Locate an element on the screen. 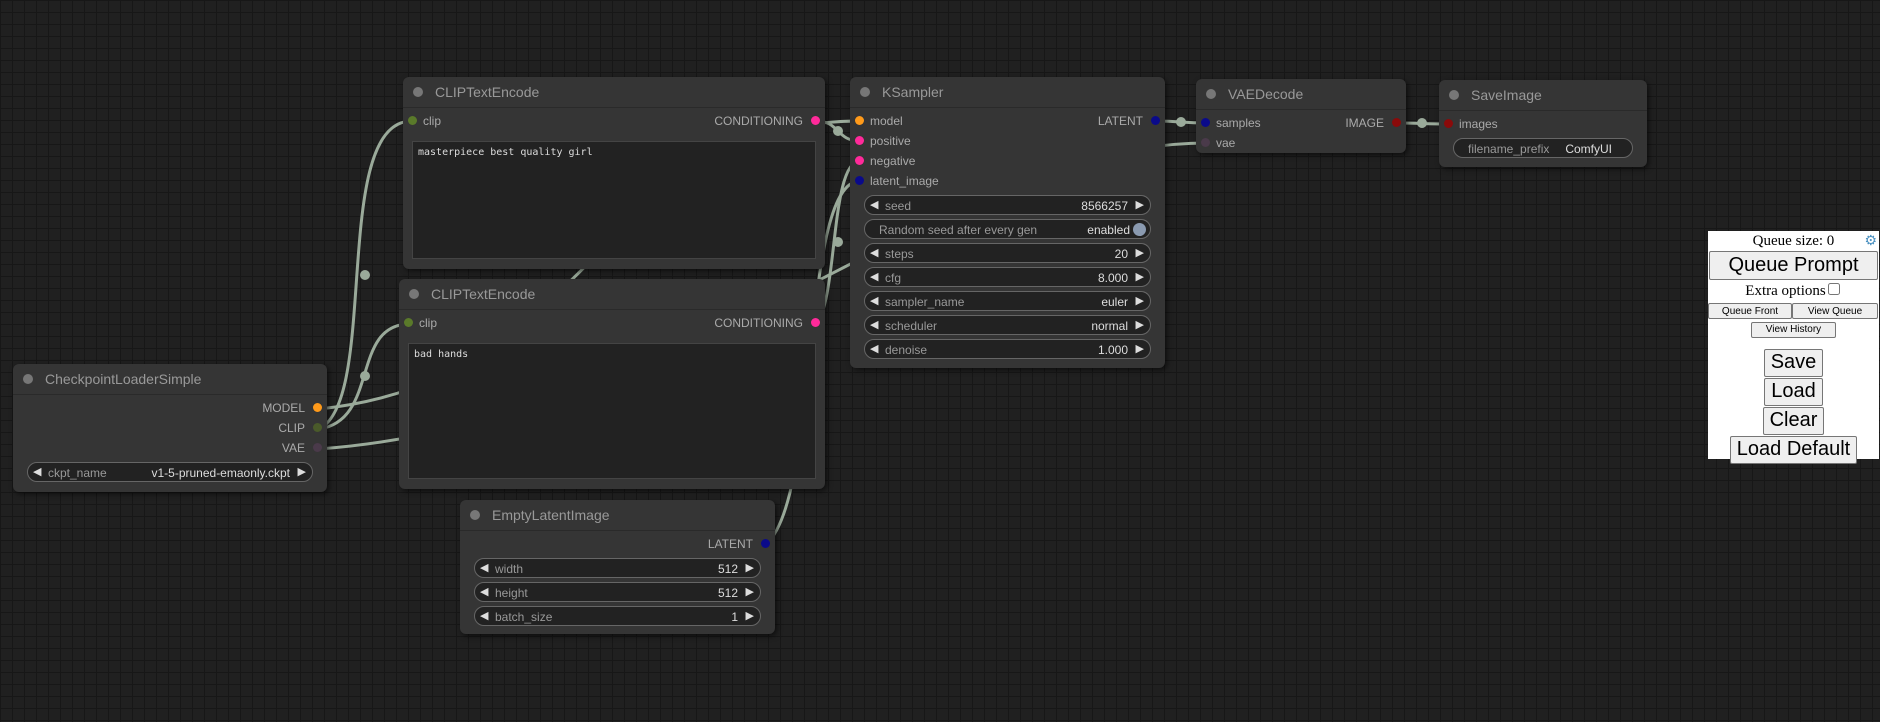 This screenshot has height=722, width=1880. input-slot-latent_image is located at coordinates (859, 180).